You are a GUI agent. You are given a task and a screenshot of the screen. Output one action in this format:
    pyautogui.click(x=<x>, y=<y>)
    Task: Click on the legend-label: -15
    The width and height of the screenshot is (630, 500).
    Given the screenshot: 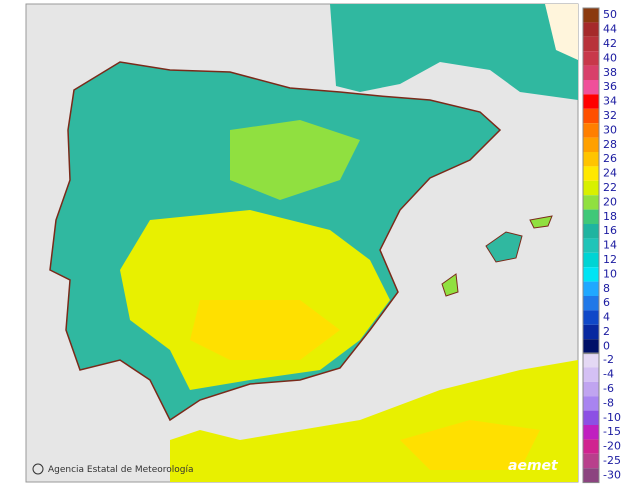 What is the action you would take?
    pyautogui.click(x=612, y=431)
    